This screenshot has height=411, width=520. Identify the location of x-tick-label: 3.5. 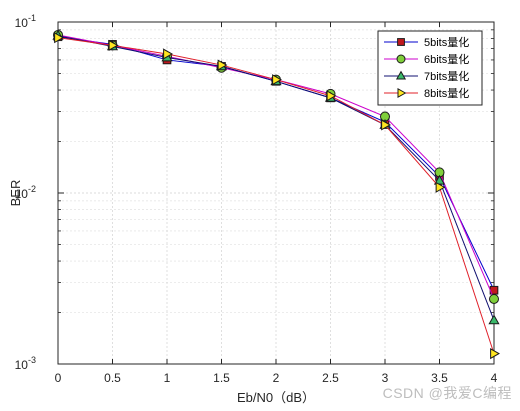
(439, 378).